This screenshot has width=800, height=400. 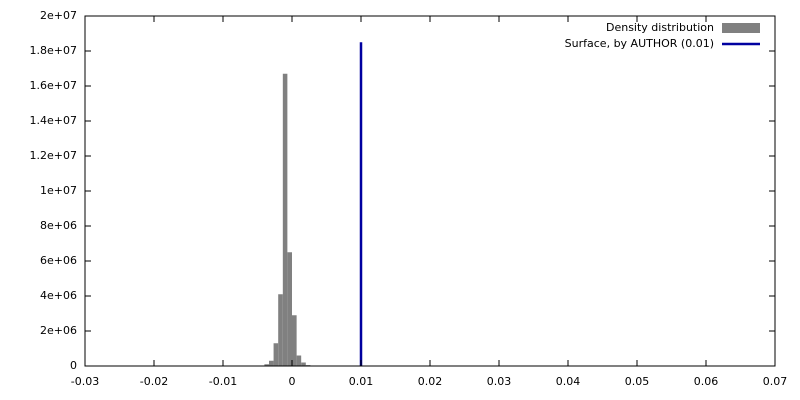 What do you see at coordinates (53, 50) in the screenshot?
I see `y-tick-label: 1.8e+07` at bounding box center [53, 50].